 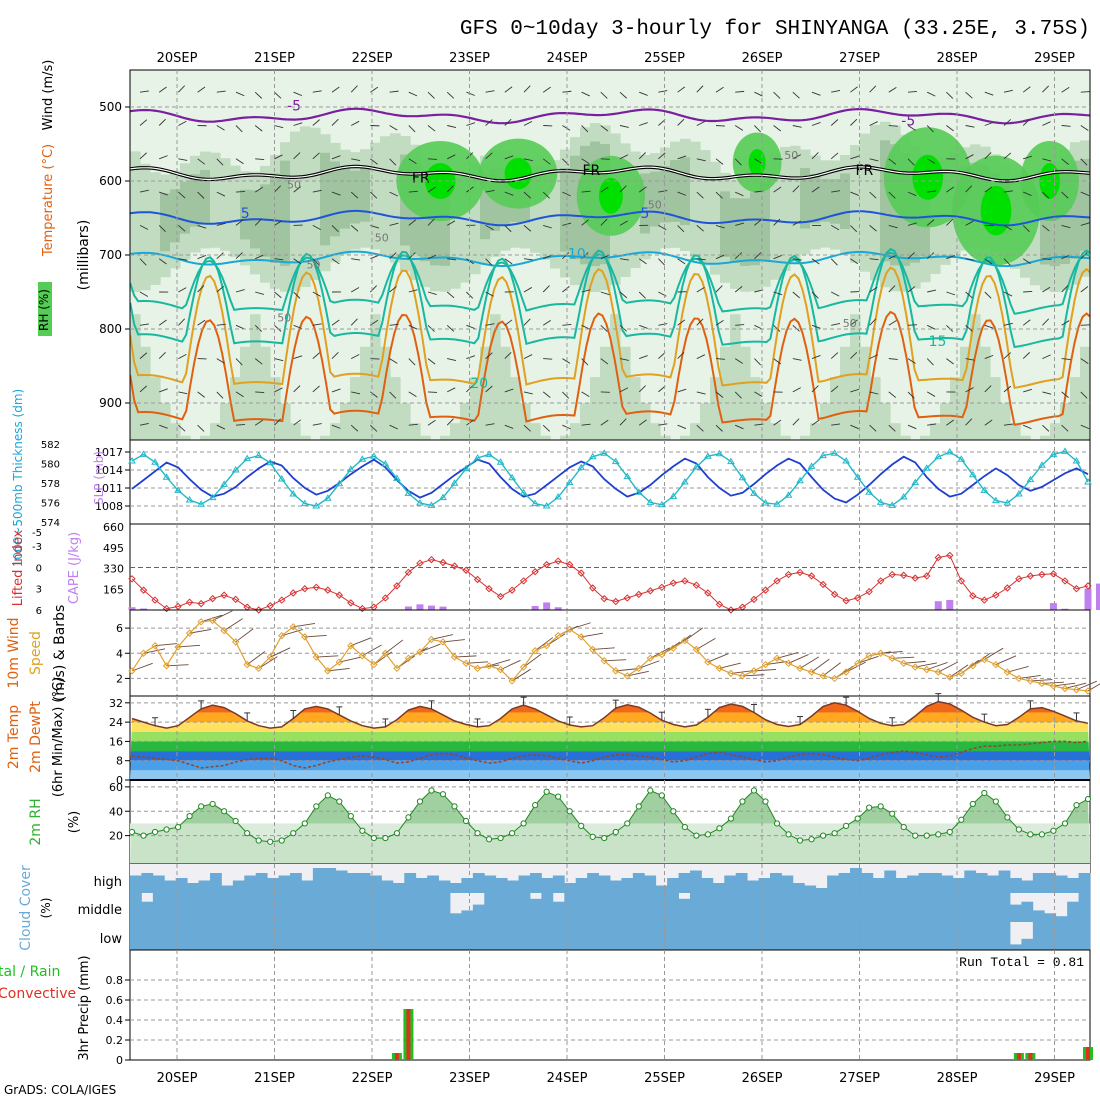 What do you see at coordinates (610, 754) in the screenshot?
I see `dewpoint-line` at bounding box center [610, 754].